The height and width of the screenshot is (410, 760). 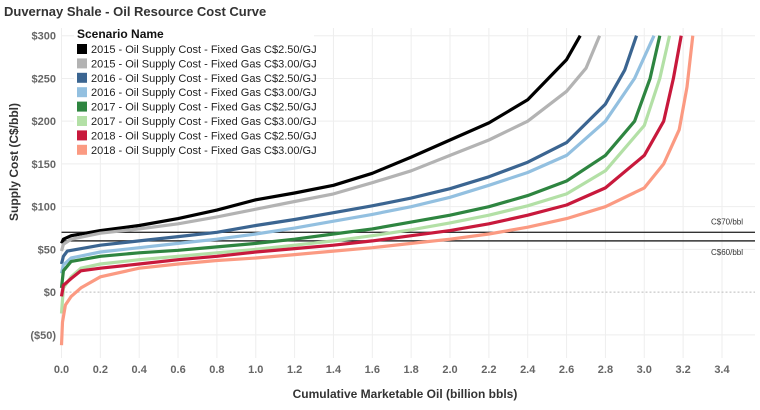 I want to click on x-tick-label: 1.4, so click(x=334, y=370).